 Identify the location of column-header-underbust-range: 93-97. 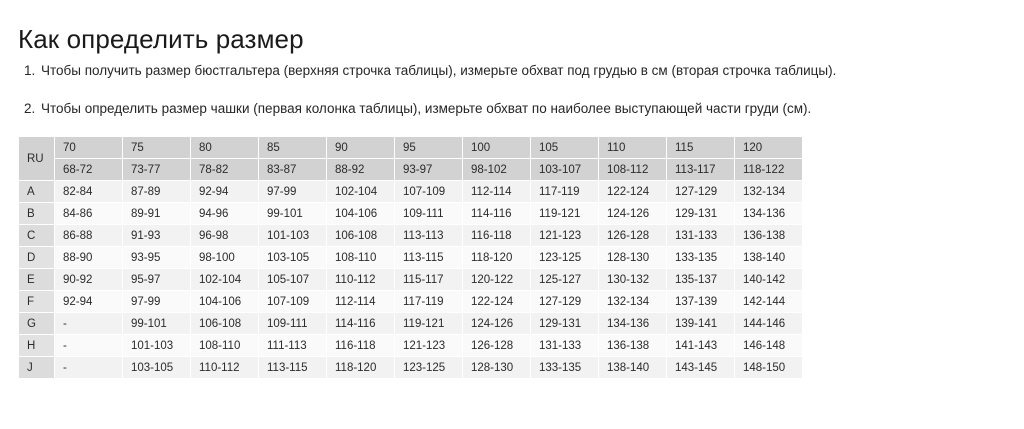
(428, 169).